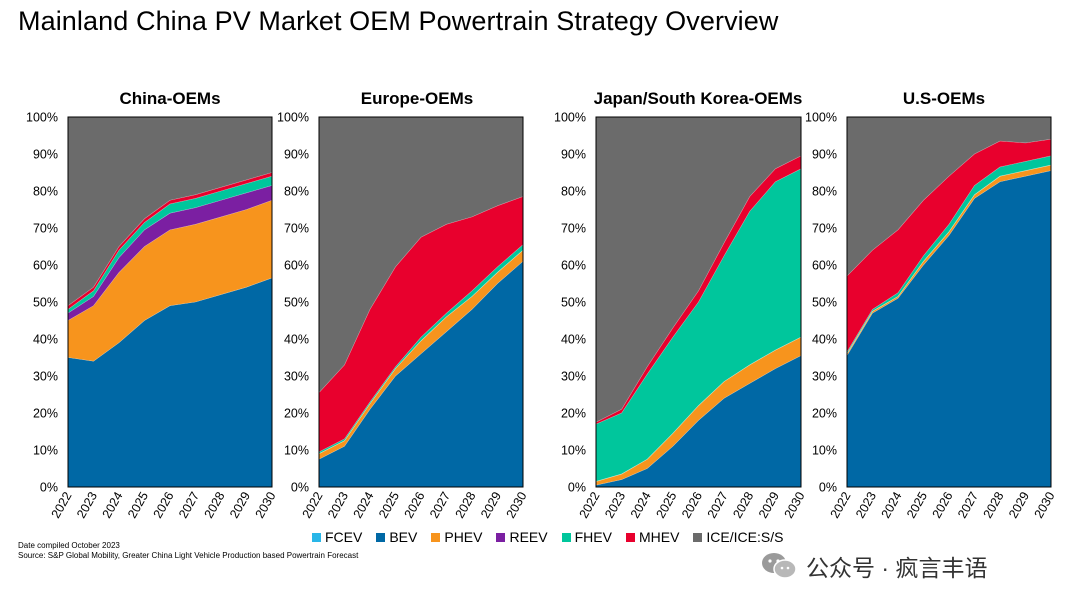  I want to click on watermark-text: 公众号 · 疯言丰语, so click(897, 568).